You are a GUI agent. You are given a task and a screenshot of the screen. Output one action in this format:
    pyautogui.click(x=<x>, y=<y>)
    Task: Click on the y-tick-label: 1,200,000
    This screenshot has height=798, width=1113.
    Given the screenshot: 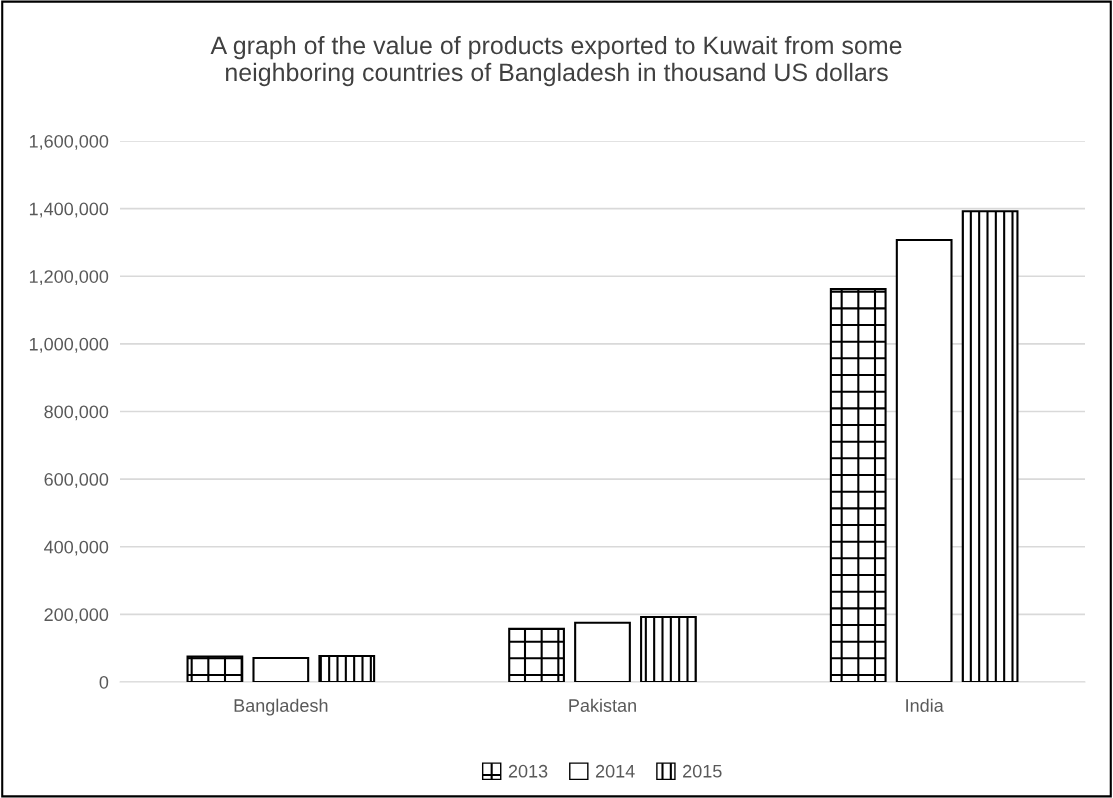 What is the action you would take?
    pyautogui.click(x=69, y=278)
    